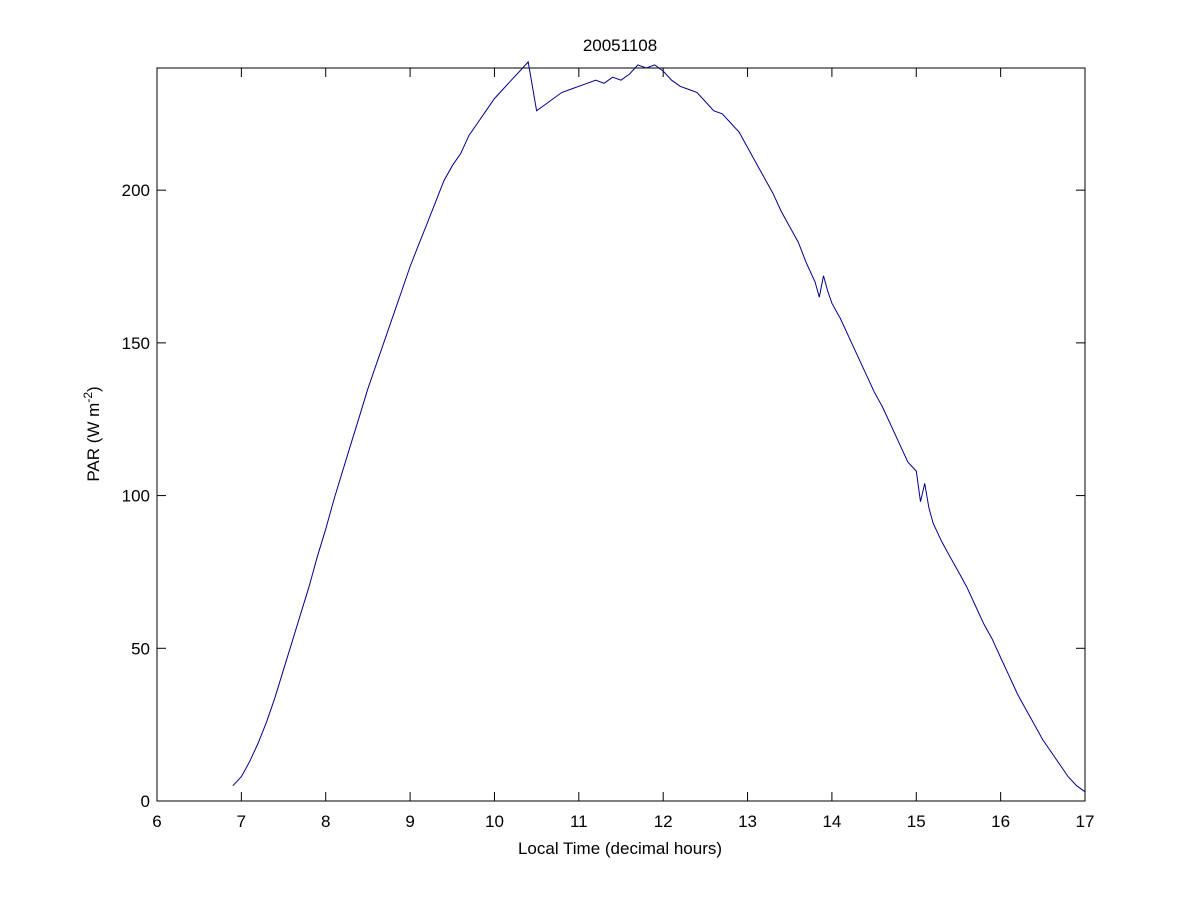 The width and height of the screenshot is (1200, 900). Describe the element at coordinates (325, 821) in the screenshot. I see `x-tick-label: 8` at that location.